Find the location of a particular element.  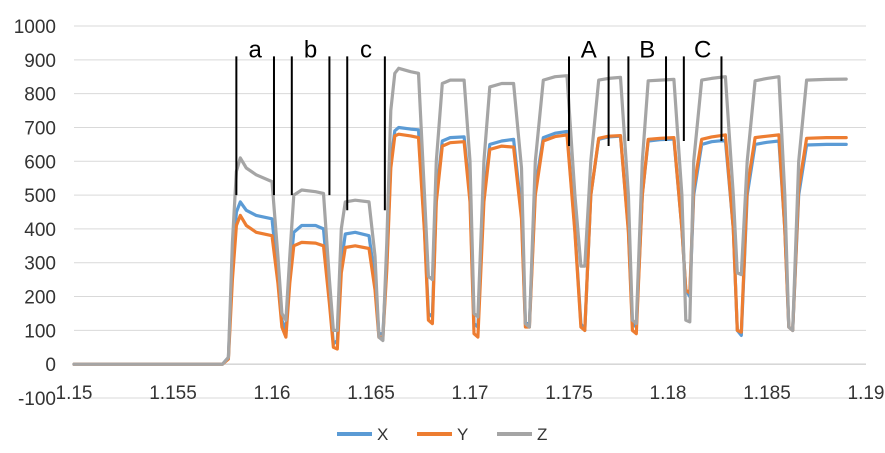

y-tick-label: 800 is located at coordinates (40, 95).